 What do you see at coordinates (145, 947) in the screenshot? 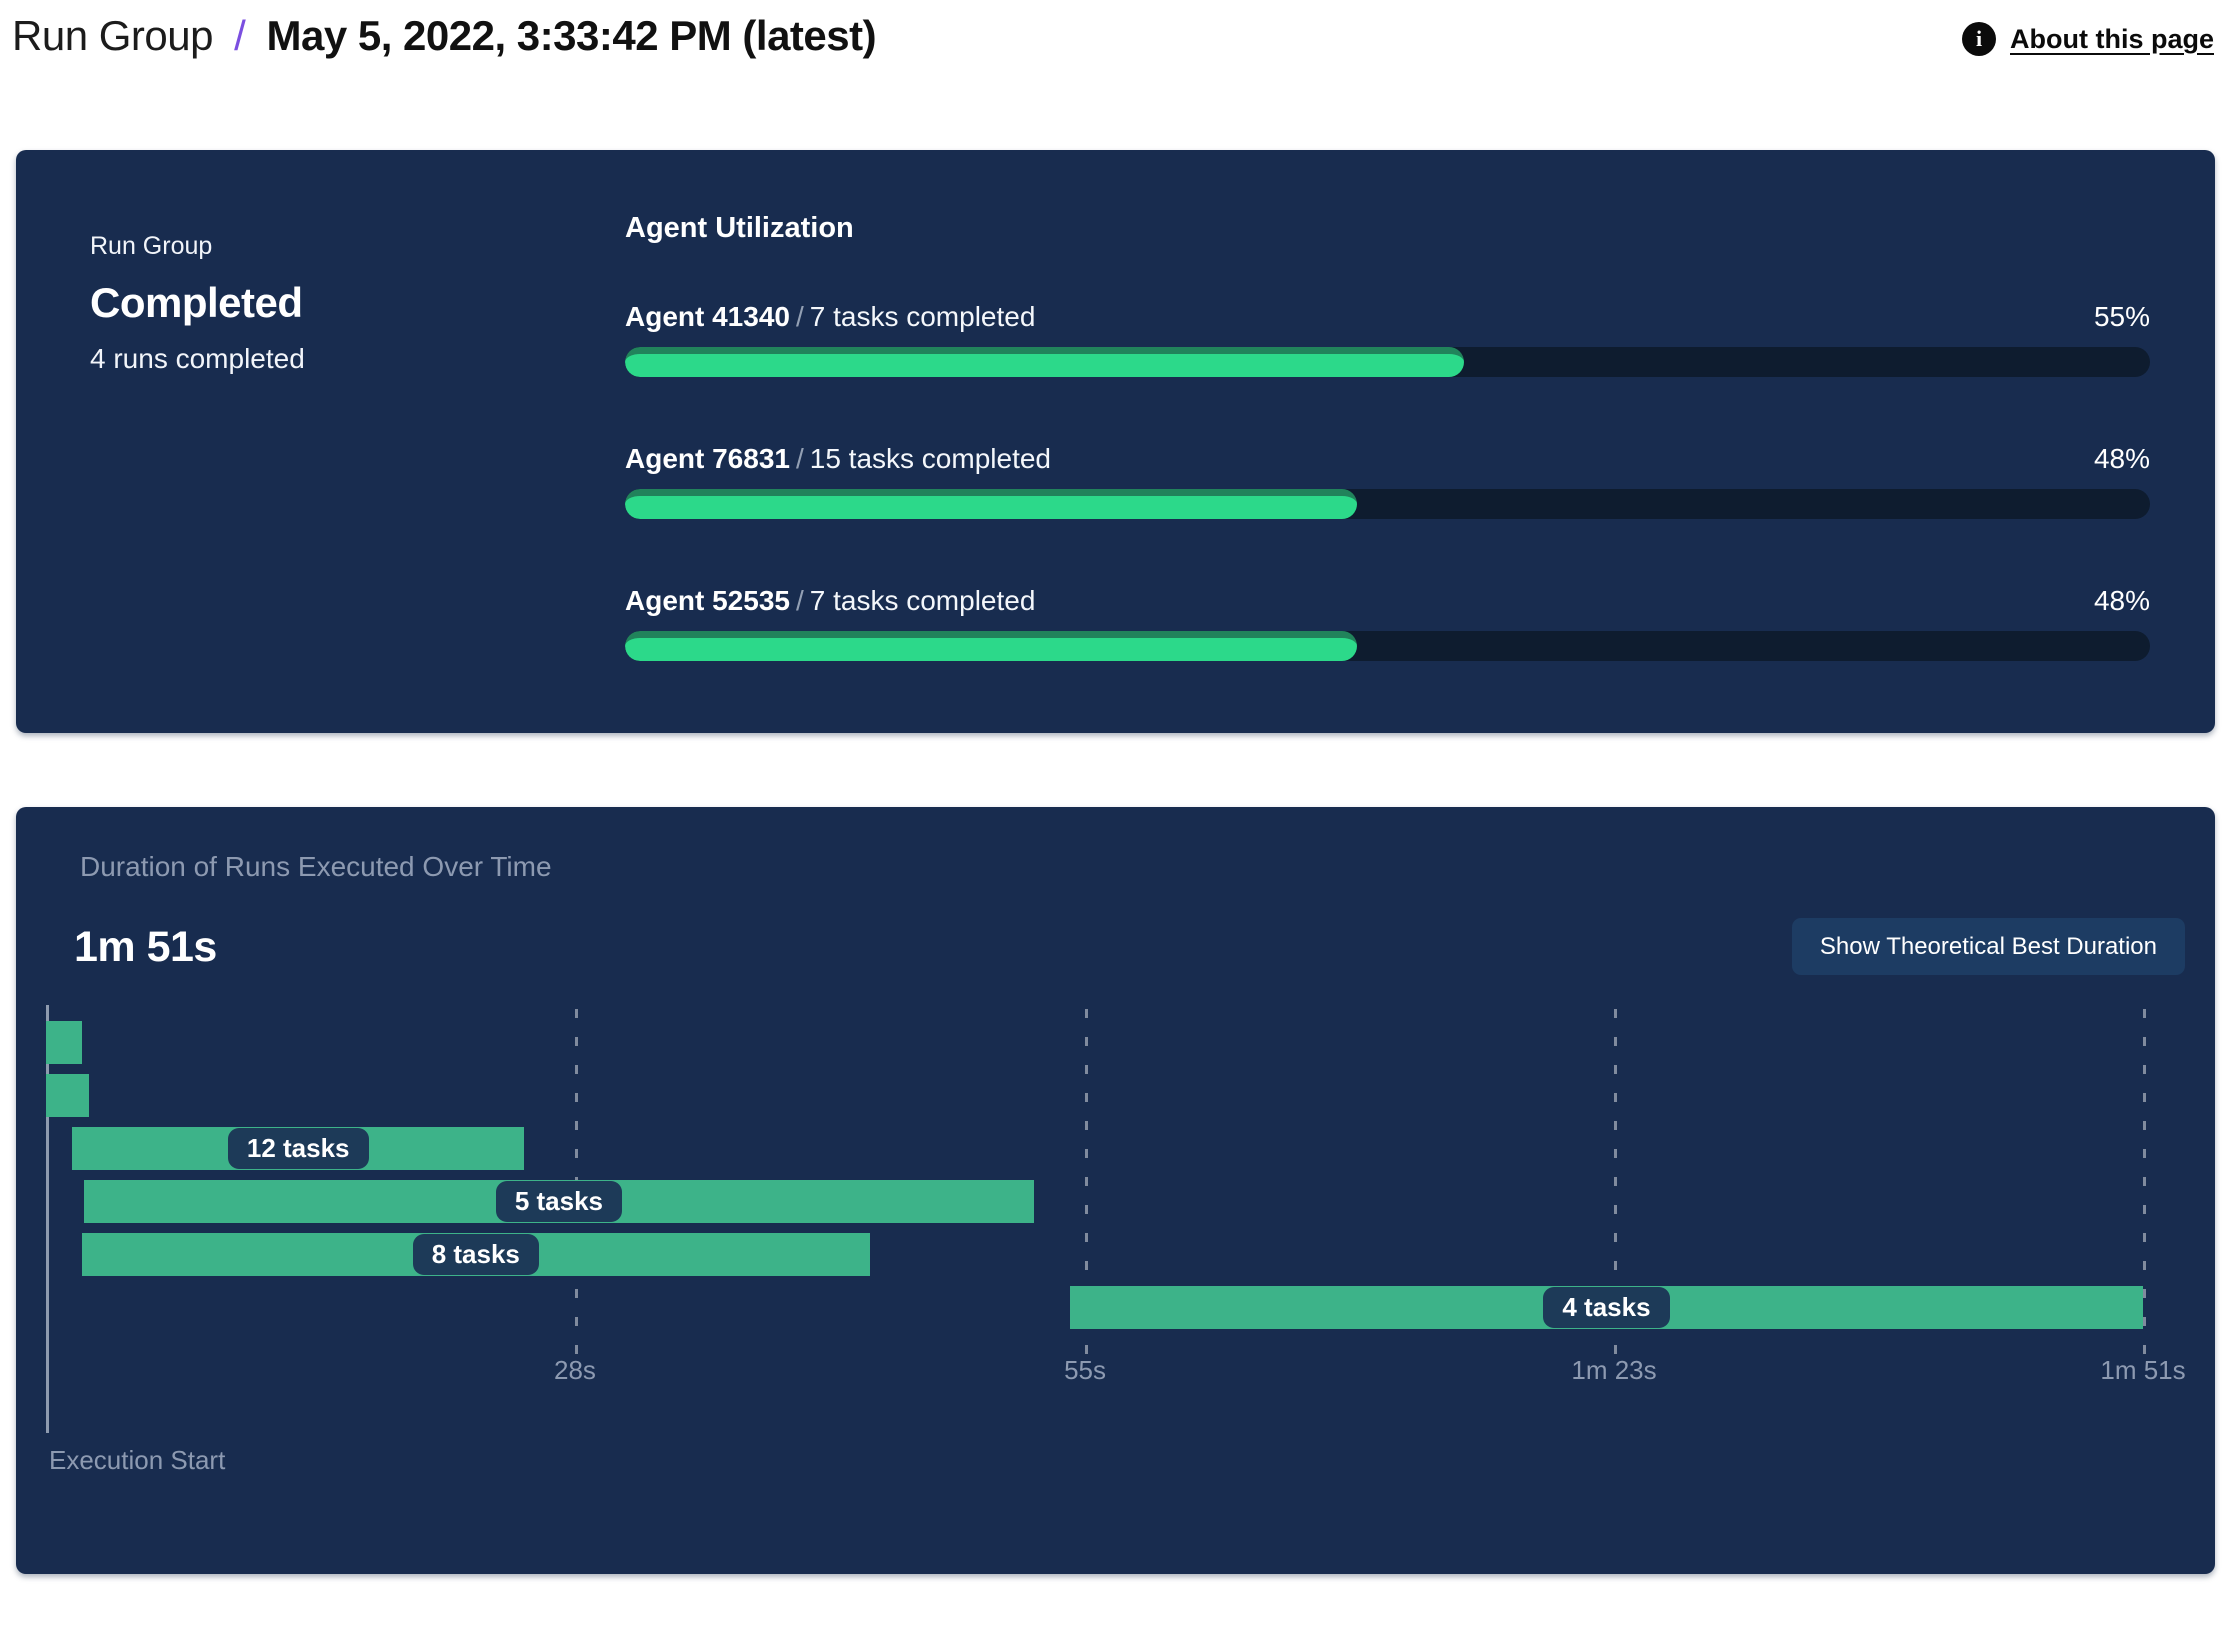
I see `total-duration: 1m 51s` at bounding box center [145, 947].